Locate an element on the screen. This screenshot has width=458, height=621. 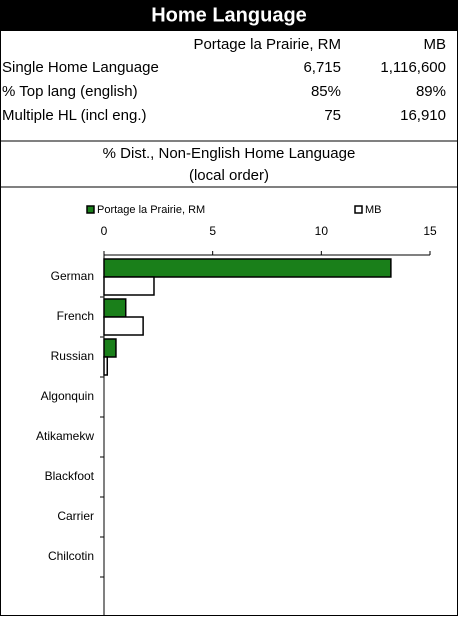
y-tick-label: German is located at coordinates (72, 276).